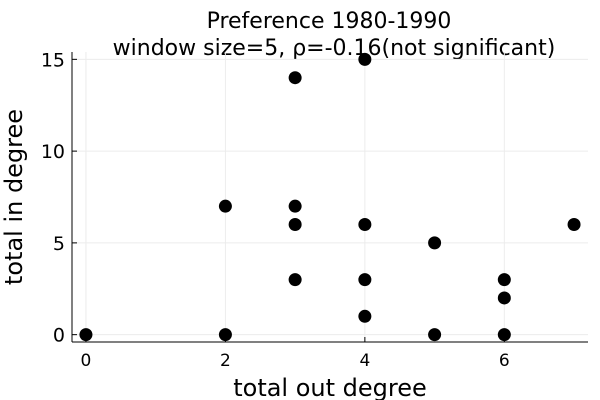 The width and height of the screenshot is (600, 400). What do you see at coordinates (364, 361) in the screenshot?
I see `x-tick-label-2: 4` at bounding box center [364, 361].